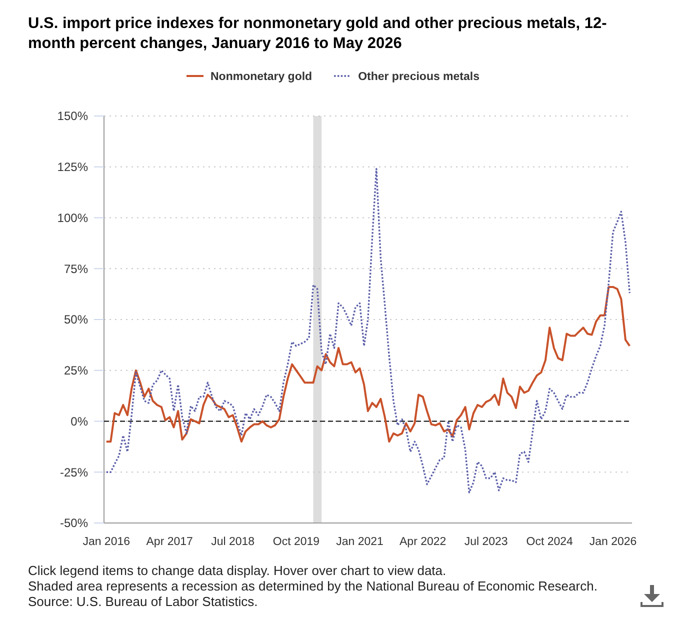 The height and width of the screenshot is (623, 690). Describe the element at coordinates (169, 542) in the screenshot. I see `x-tick-label: Apr 2017` at that location.